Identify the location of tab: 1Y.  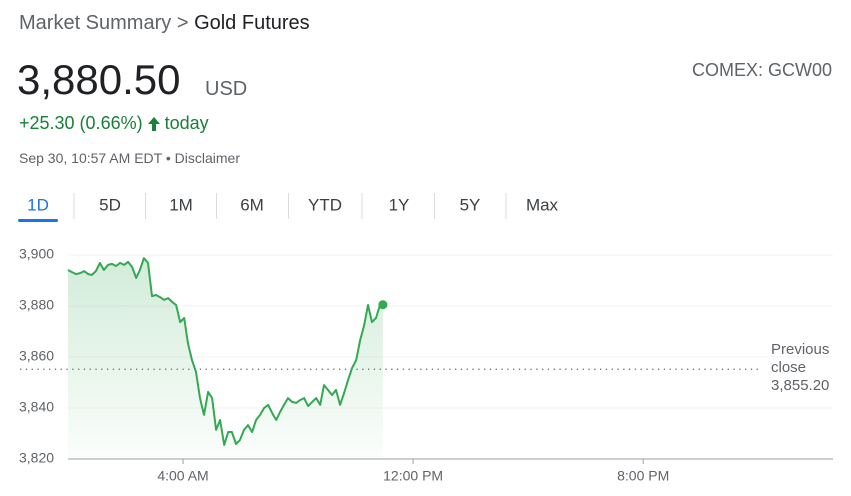
(399, 204).